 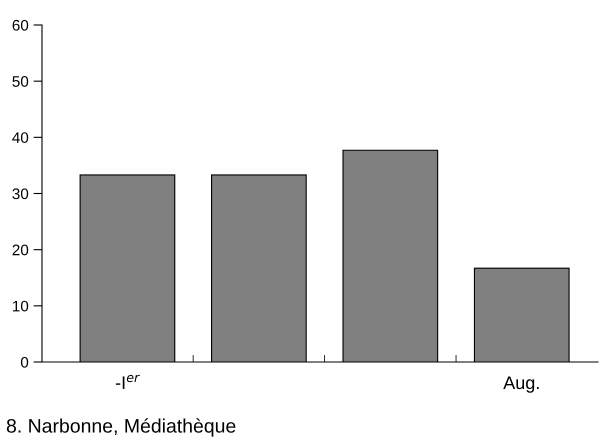 I want to click on y-tick-label: 0, so click(x=24, y=362).